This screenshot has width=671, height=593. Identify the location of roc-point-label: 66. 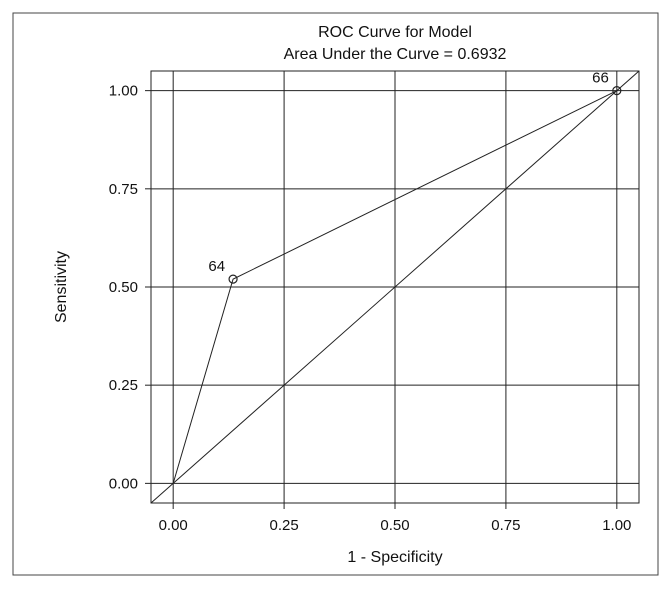
(600, 78).